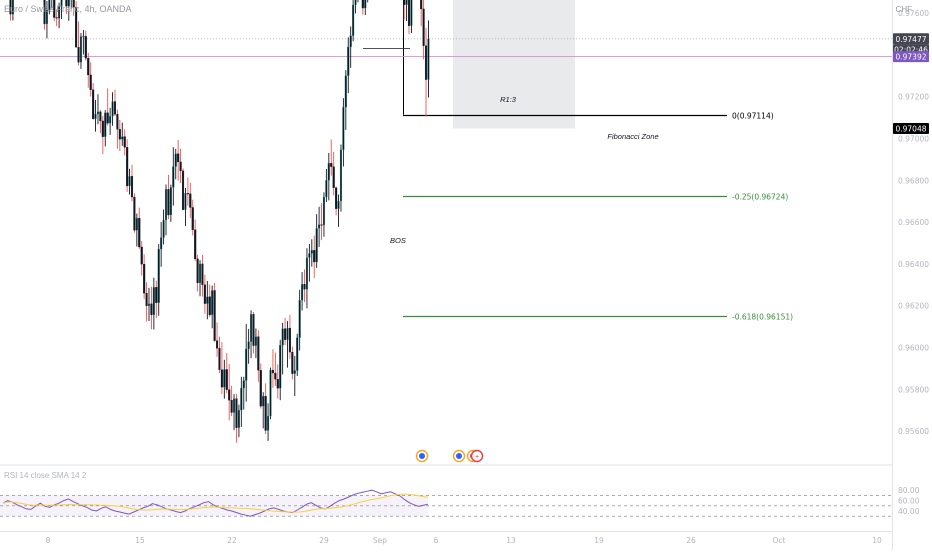  What do you see at coordinates (913, 97) in the screenshot?
I see `price-tick-label: 0.97200` at bounding box center [913, 97].